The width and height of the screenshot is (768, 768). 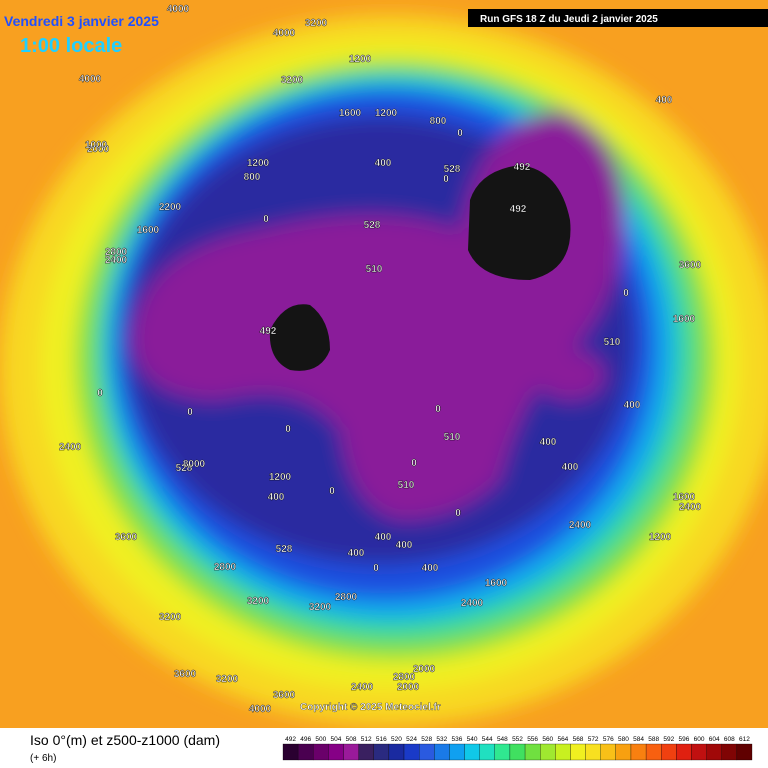 What do you see at coordinates (381, 739) in the screenshot?
I see `legend-label: 516` at bounding box center [381, 739].